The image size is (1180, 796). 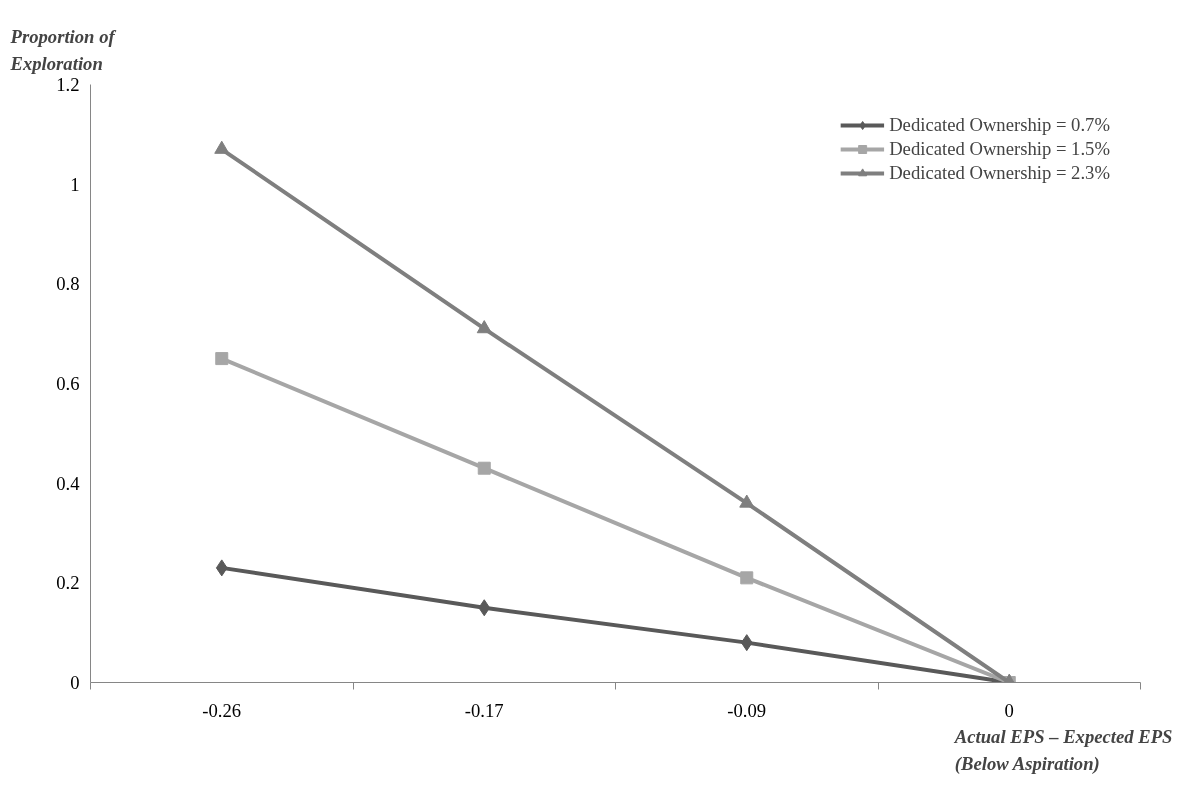 I want to click on x-tick-label: -0.17, so click(x=484, y=710).